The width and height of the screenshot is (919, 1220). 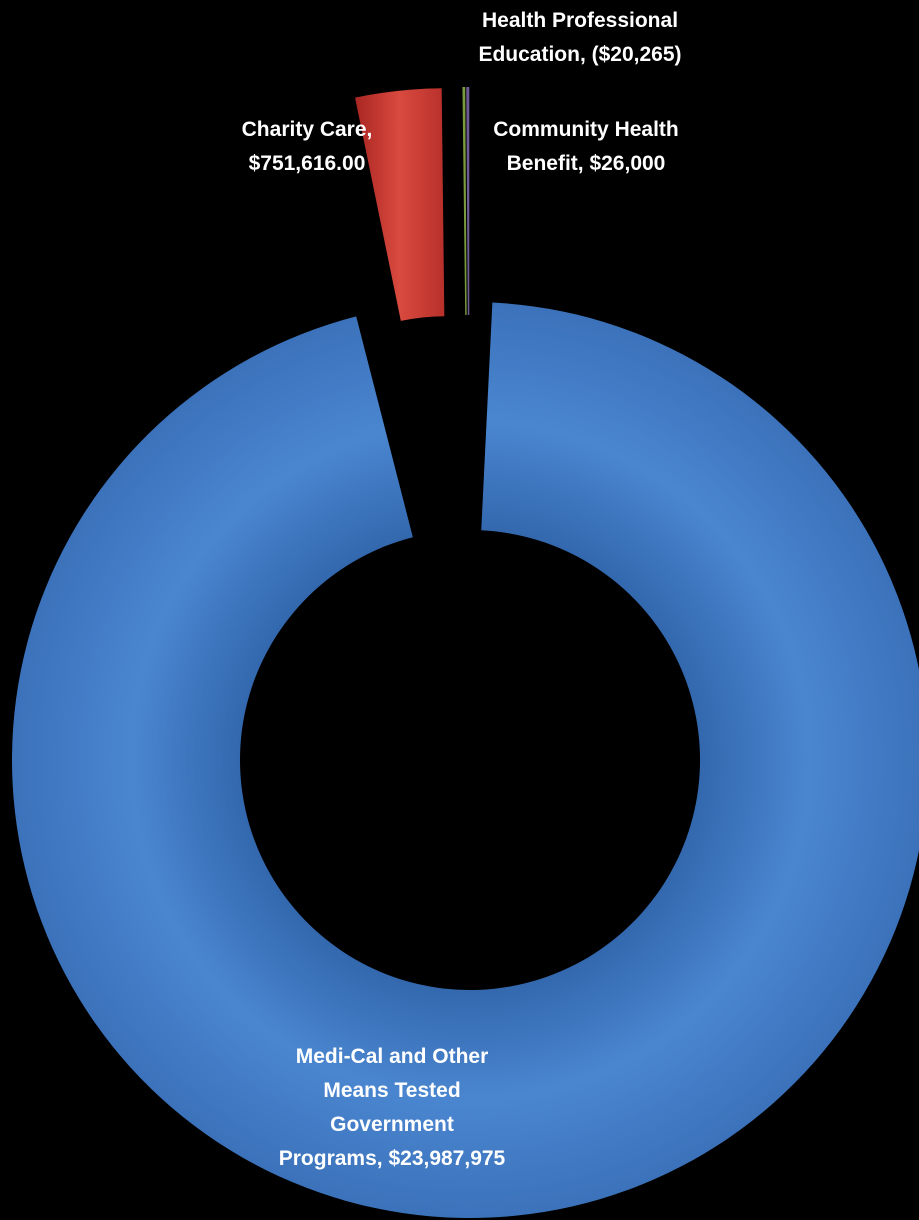 What do you see at coordinates (586, 163) in the screenshot?
I see `label-line: Benefit, $26,000` at bounding box center [586, 163].